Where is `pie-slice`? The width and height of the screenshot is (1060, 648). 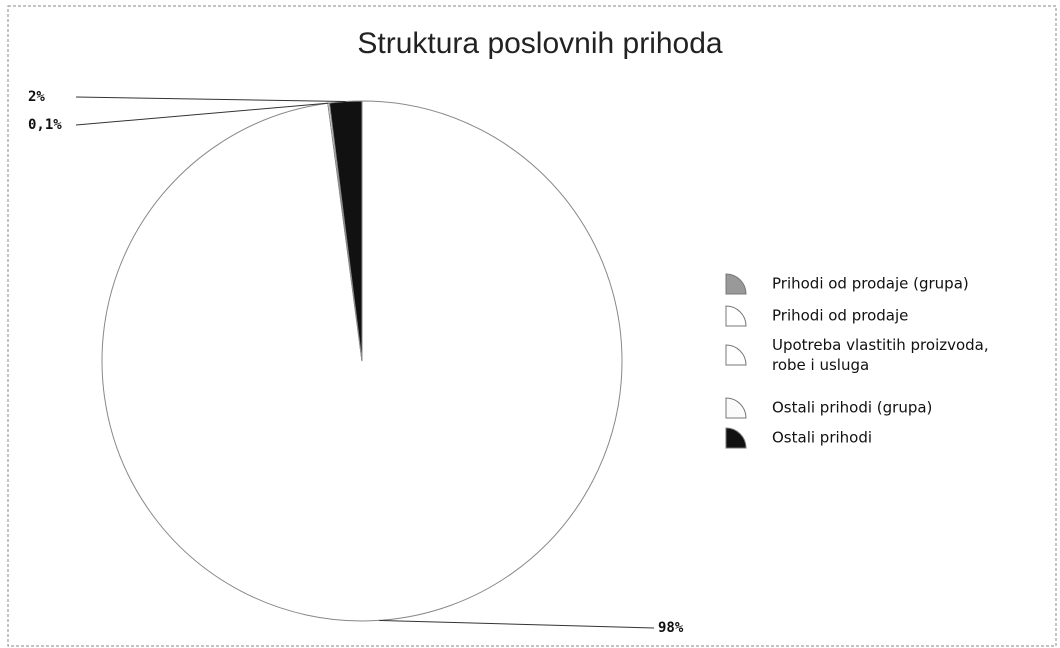 pie-slice is located at coordinates (345, 231).